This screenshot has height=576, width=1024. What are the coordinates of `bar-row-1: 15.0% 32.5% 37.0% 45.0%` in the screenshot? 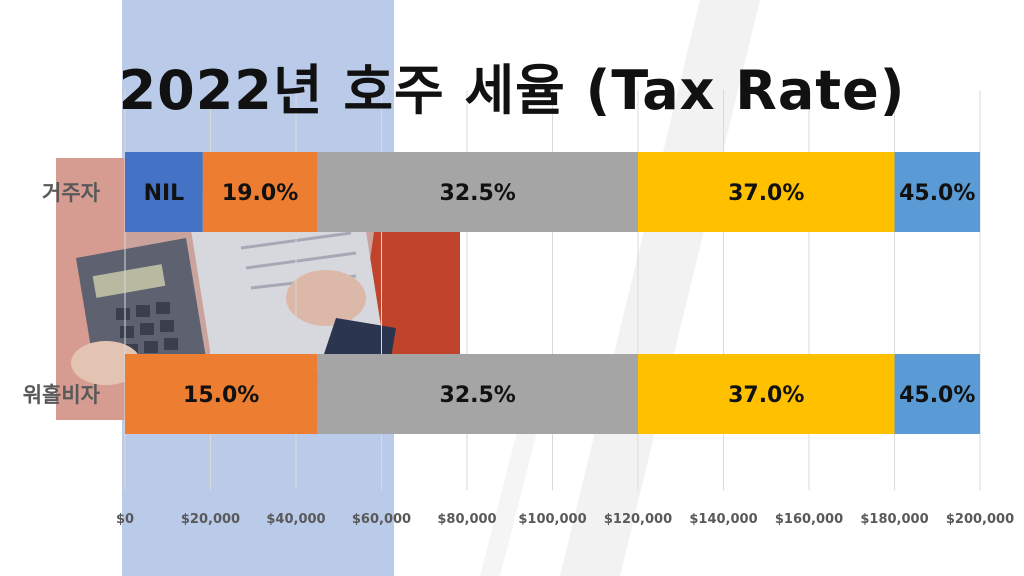 It's located at (552, 394).